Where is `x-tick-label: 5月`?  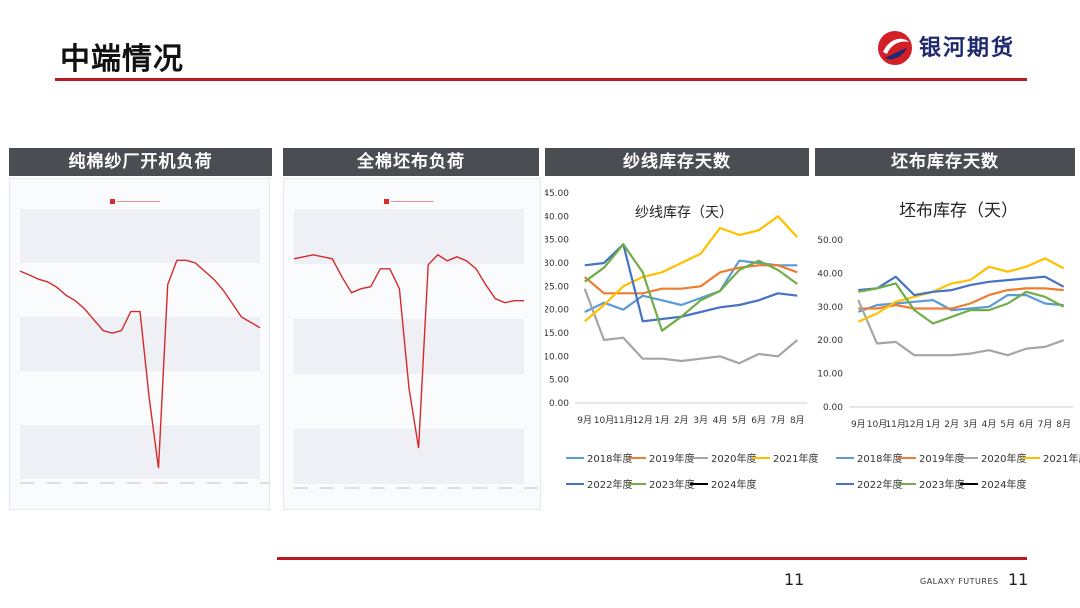 x-tick-label: 5月 is located at coordinates (739, 420).